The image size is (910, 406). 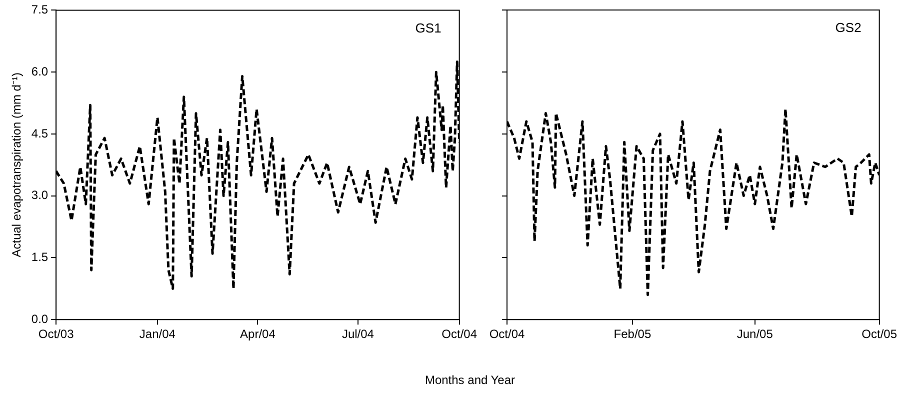 What do you see at coordinates (17, 165) in the screenshot?
I see `y-axis-title: Actual evapotranspiration (mm d⁻¹)` at bounding box center [17, 165].